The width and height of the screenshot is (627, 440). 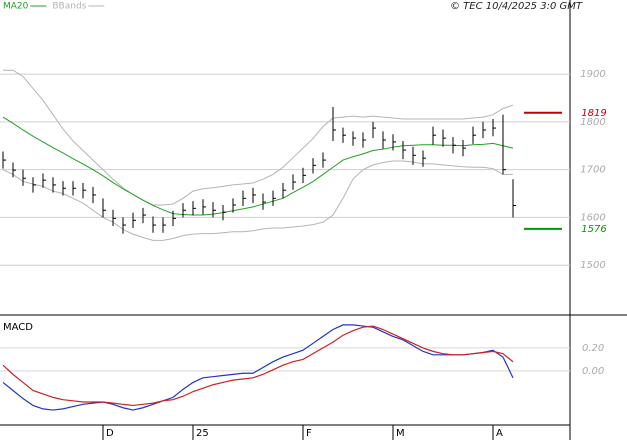 I want to click on x-tick-label: F, so click(x=309, y=433).